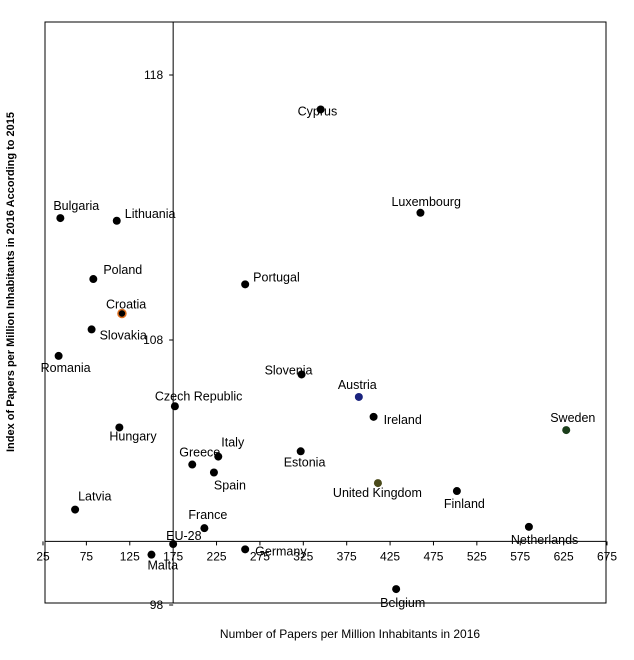  I want to click on point-ireland, so click(373, 416).